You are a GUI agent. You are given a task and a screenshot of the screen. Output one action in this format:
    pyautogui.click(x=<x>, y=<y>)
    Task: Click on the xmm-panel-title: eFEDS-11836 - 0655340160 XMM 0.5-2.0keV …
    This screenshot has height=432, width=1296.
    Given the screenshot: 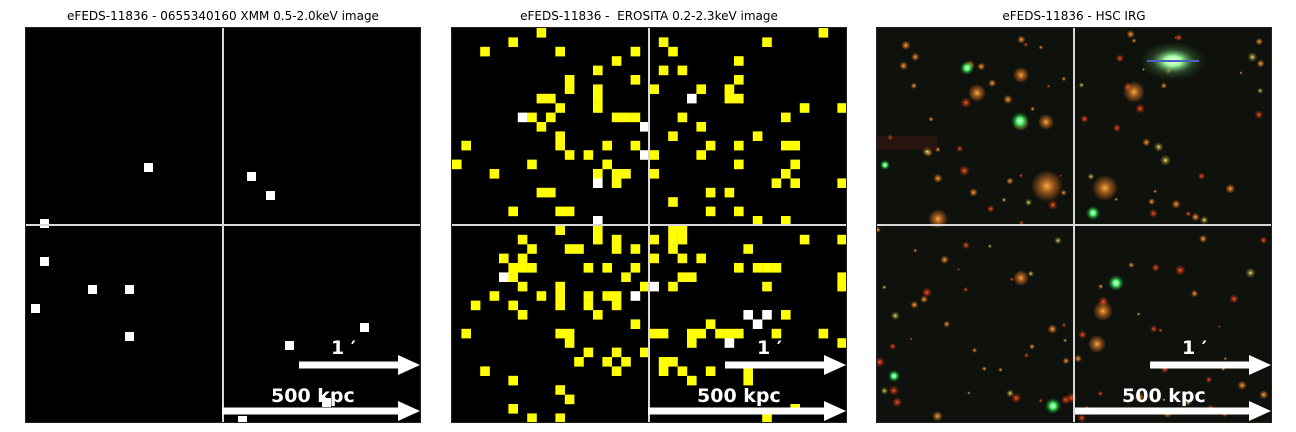 What is the action you would take?
    pyautogui.click(x=223, y=16)
    